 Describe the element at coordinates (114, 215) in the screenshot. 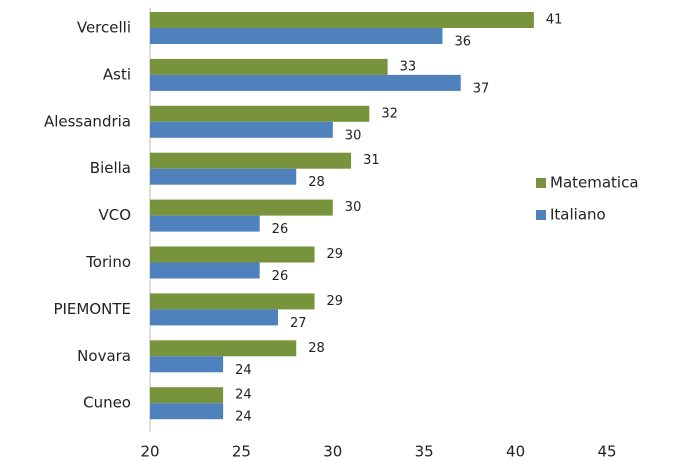

I see `y-tick-label: VCO` at that location.